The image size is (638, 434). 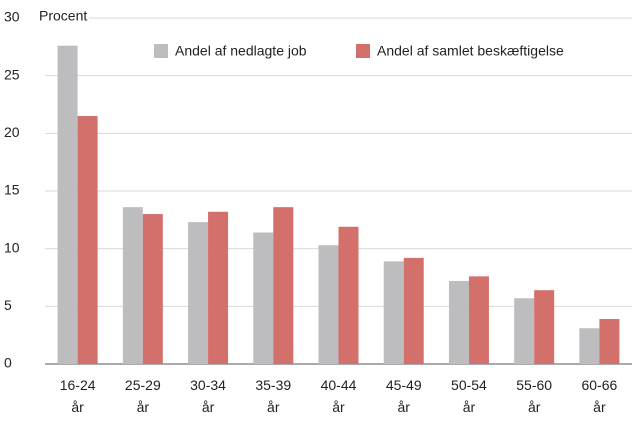 I want to click on x-tick-label: 25-29 år, so click(x=143, y=396).